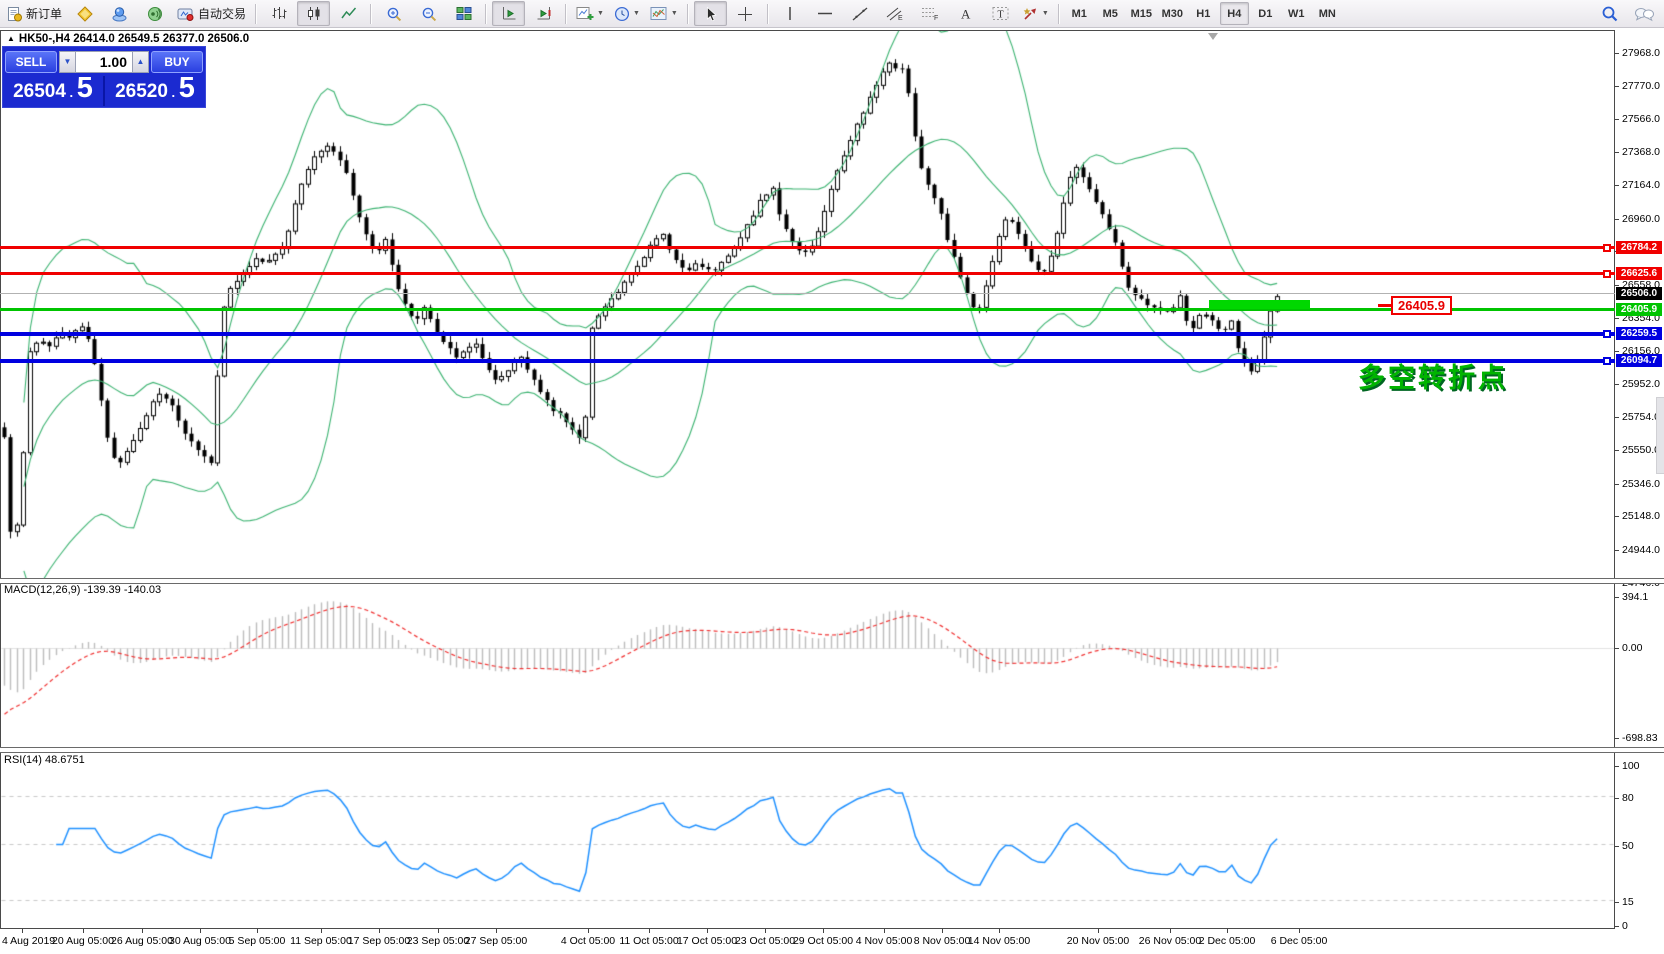  What do you see at coordinates (53, 88) in the screenshot?
I see `sell-price: 26504 . 5` at bounding box center [53, 88].